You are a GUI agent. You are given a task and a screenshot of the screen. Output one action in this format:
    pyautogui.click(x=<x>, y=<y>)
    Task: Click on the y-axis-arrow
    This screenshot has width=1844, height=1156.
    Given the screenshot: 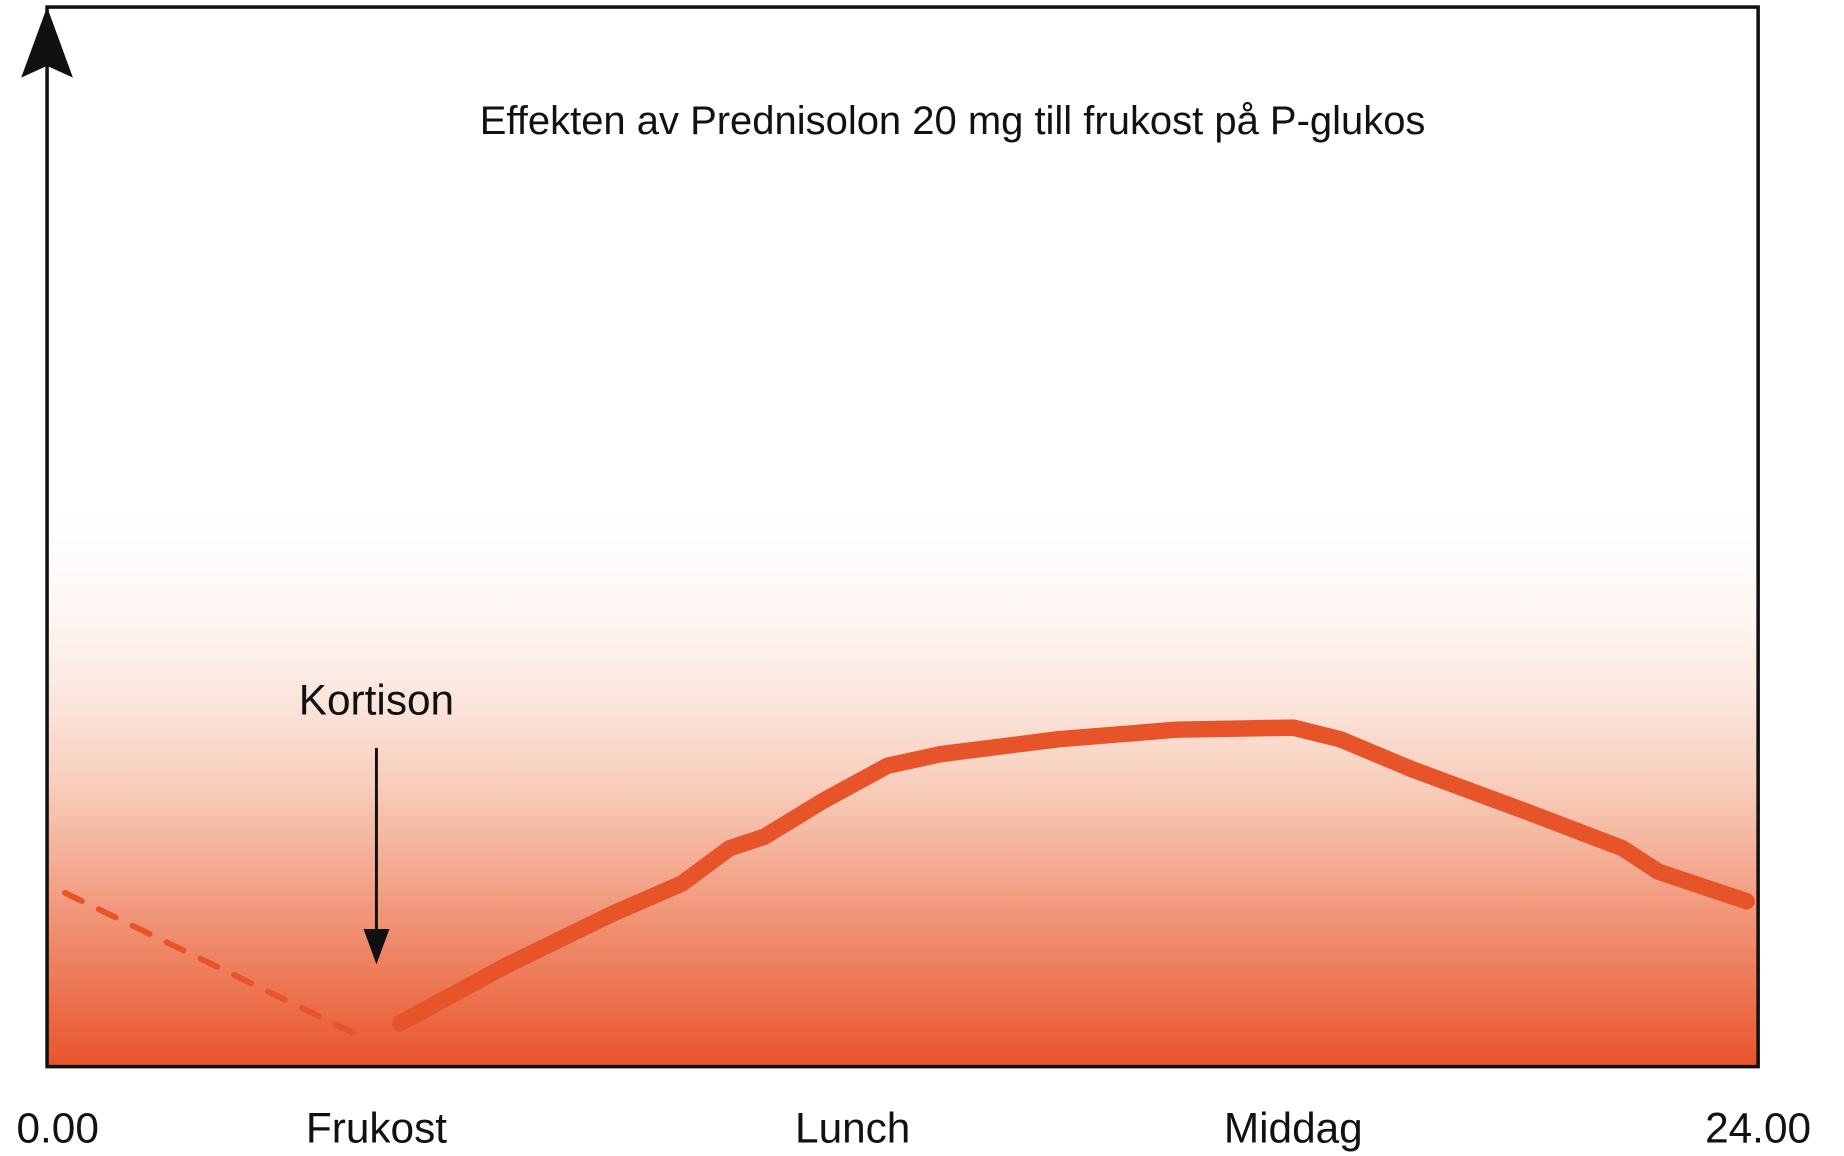 What is the action you would take?
    pyautogui.click(x=47, y=42)
    